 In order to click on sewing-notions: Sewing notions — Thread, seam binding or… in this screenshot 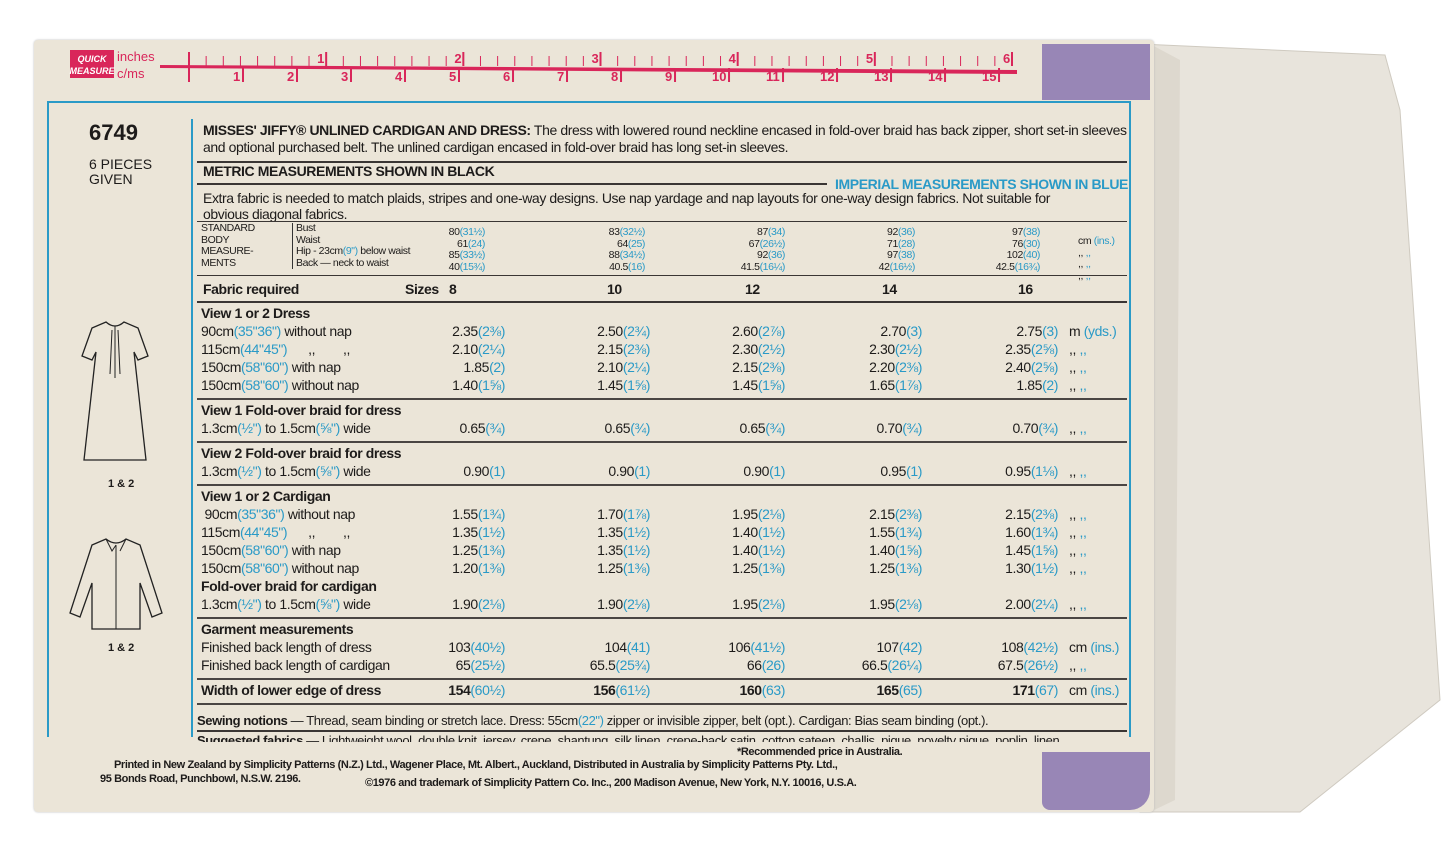, I will do `click(662, 721)`.